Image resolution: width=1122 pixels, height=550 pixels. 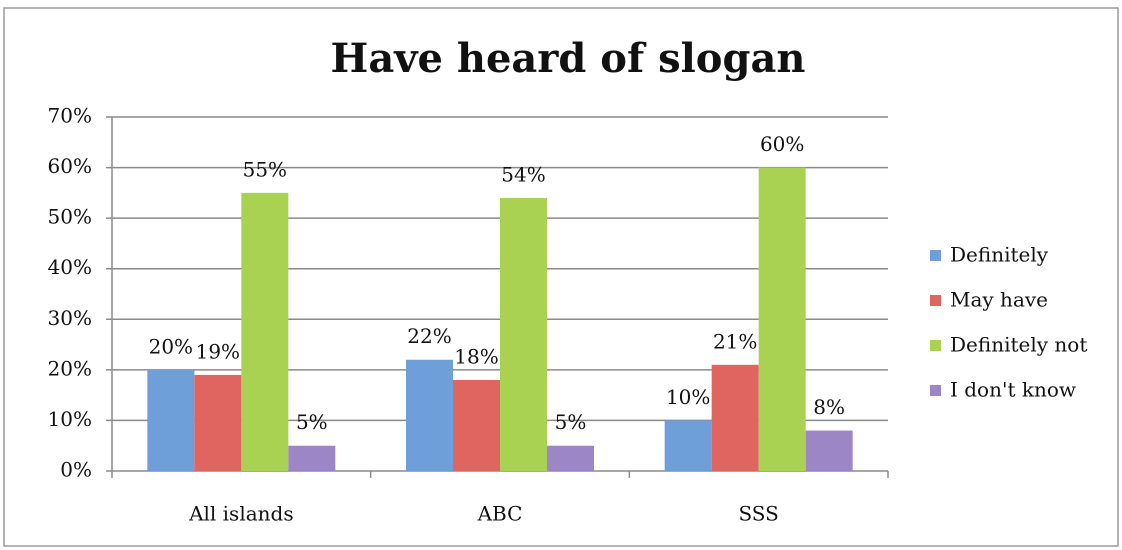 What do you see at coordinates (171, 346) in the screenshot?
I see `value-label: 20%` at bounding box center [171, 346].